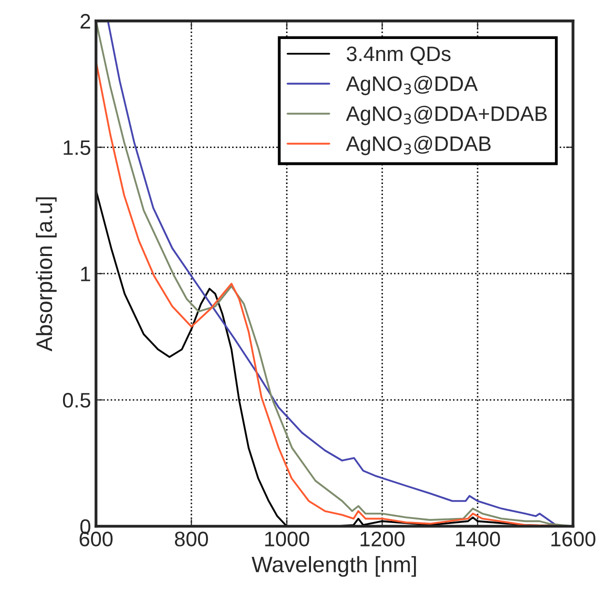 This screenshot has width=600, height=598. I want to click on legend-label: AgNO$_{3}$@DDAB, so click(418, 146).